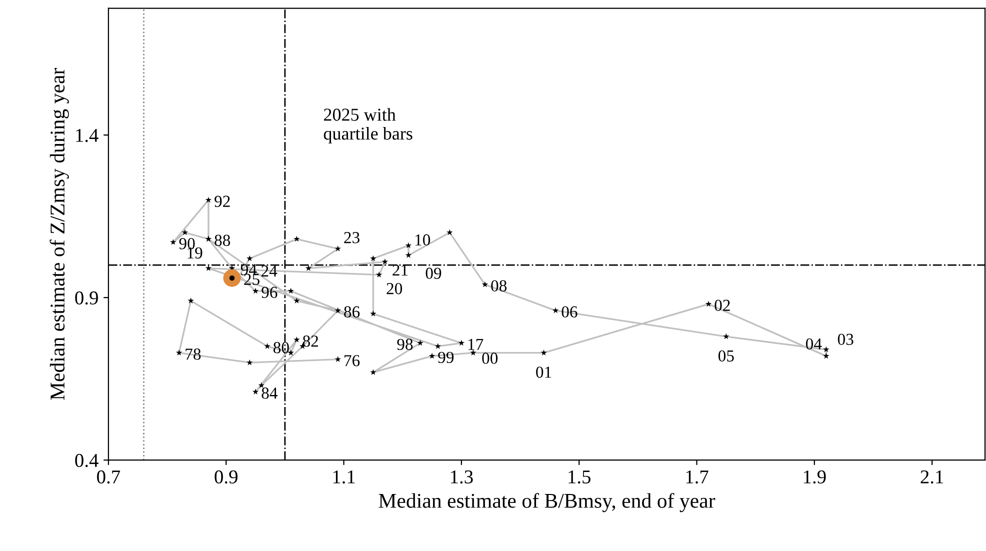 This screenshot has height=551, width=986. I want to click on annotation: 86, so click(352, 312).